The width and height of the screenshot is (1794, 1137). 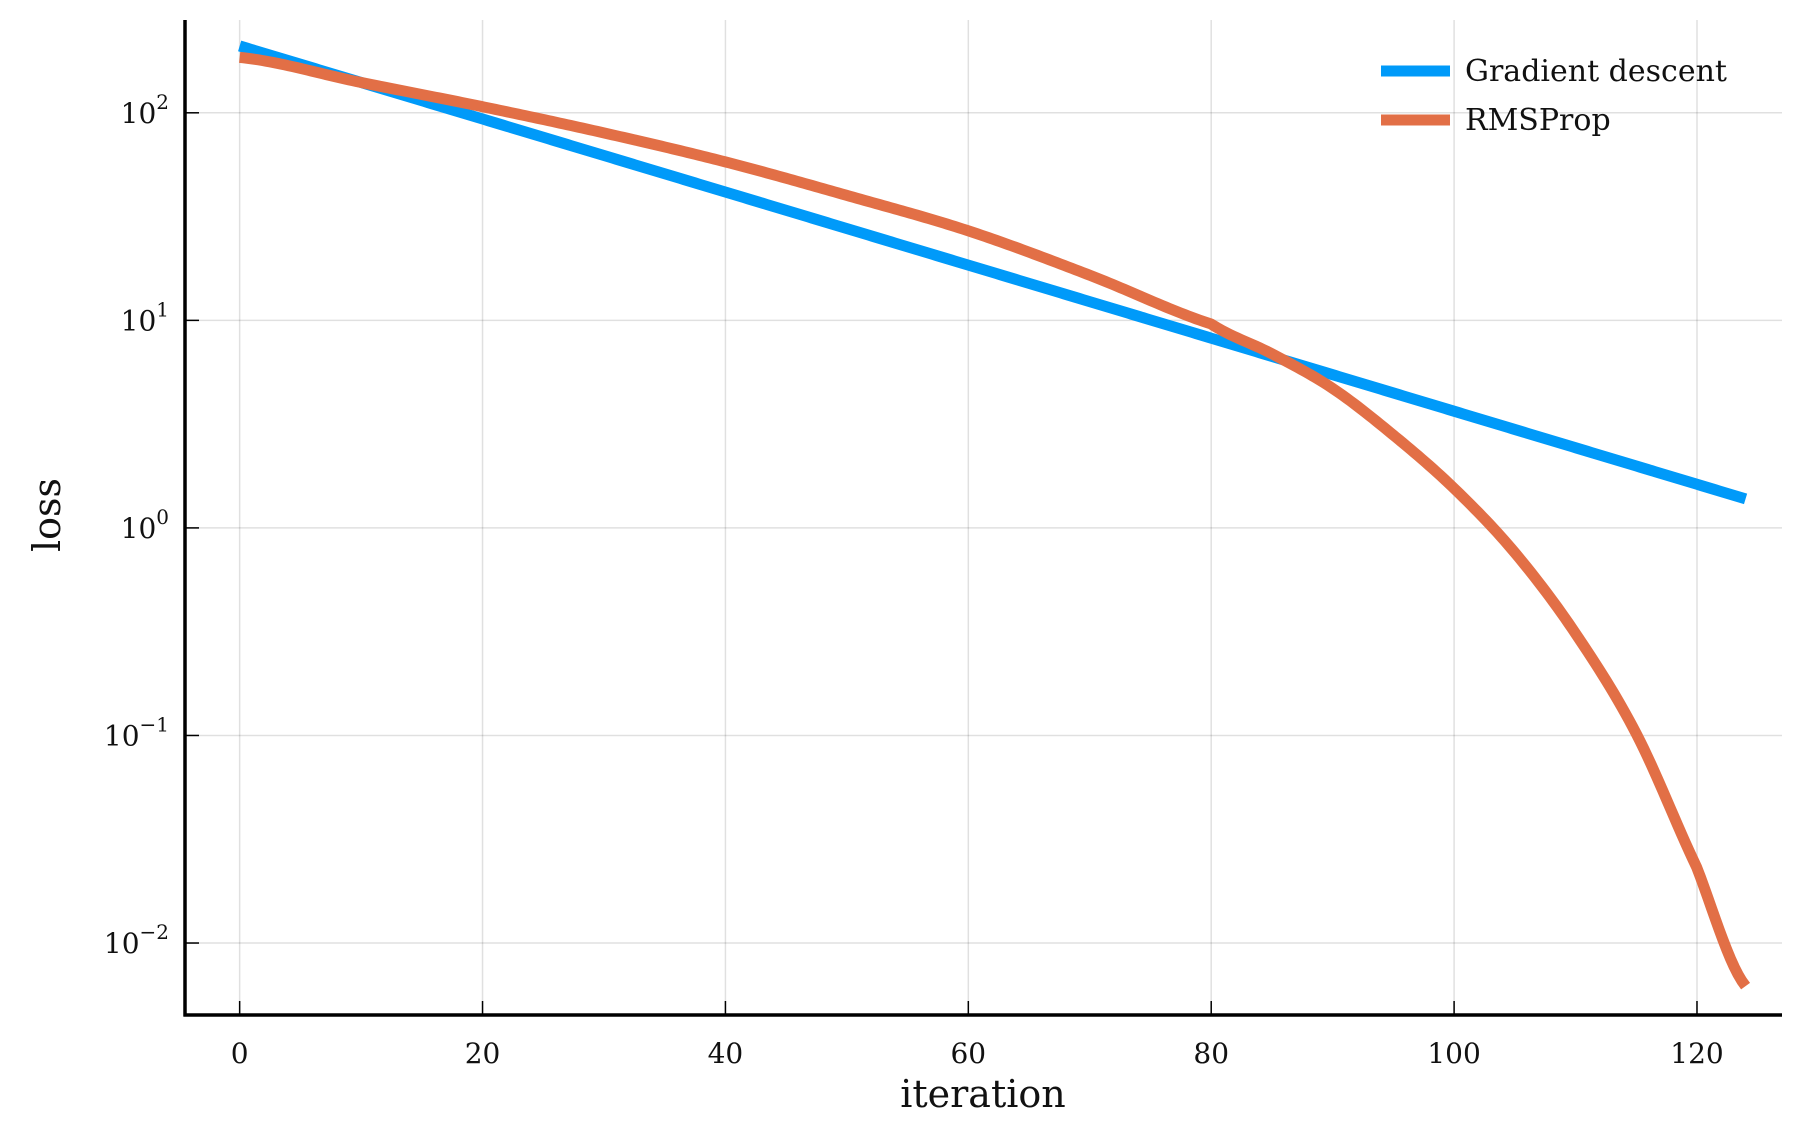 I want to click on x-axis-title: iteration, so click(x=983, y=1094).